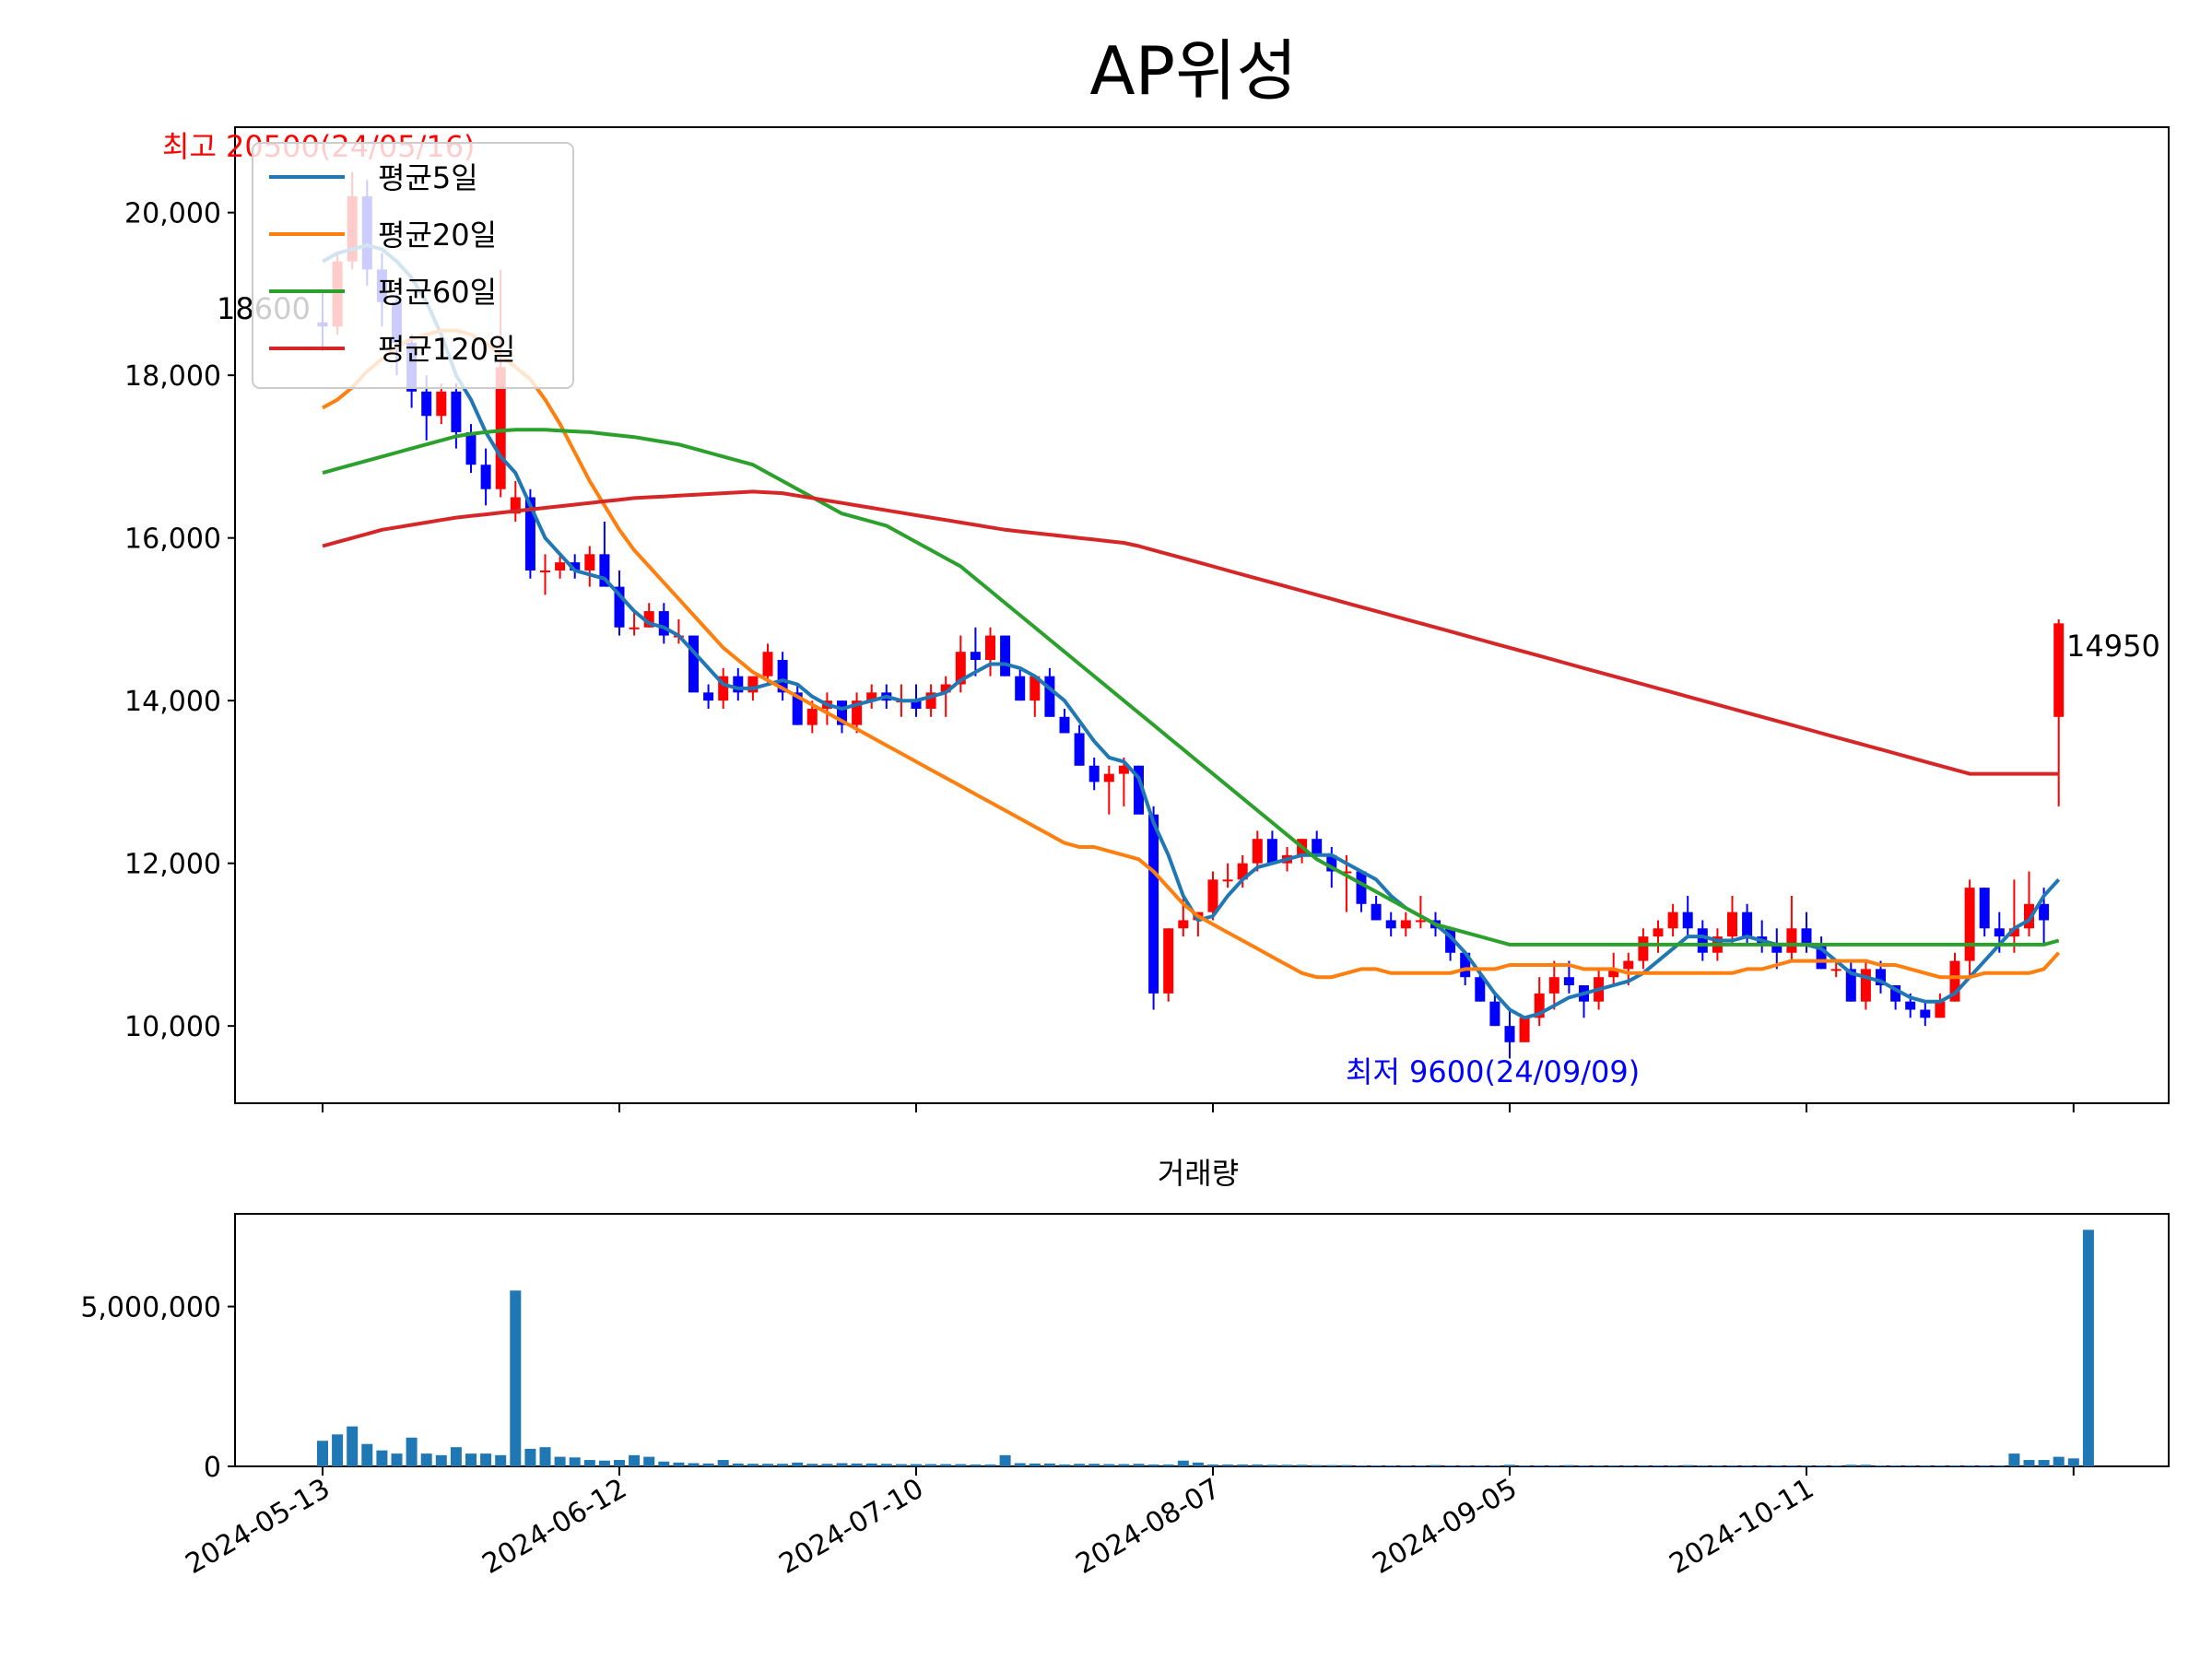 This screenshot has height=1659, width=2212. Describe the element at coordinates (1198, 1107) in the screenshot. I see `price-x-axis-ticks` at that location.